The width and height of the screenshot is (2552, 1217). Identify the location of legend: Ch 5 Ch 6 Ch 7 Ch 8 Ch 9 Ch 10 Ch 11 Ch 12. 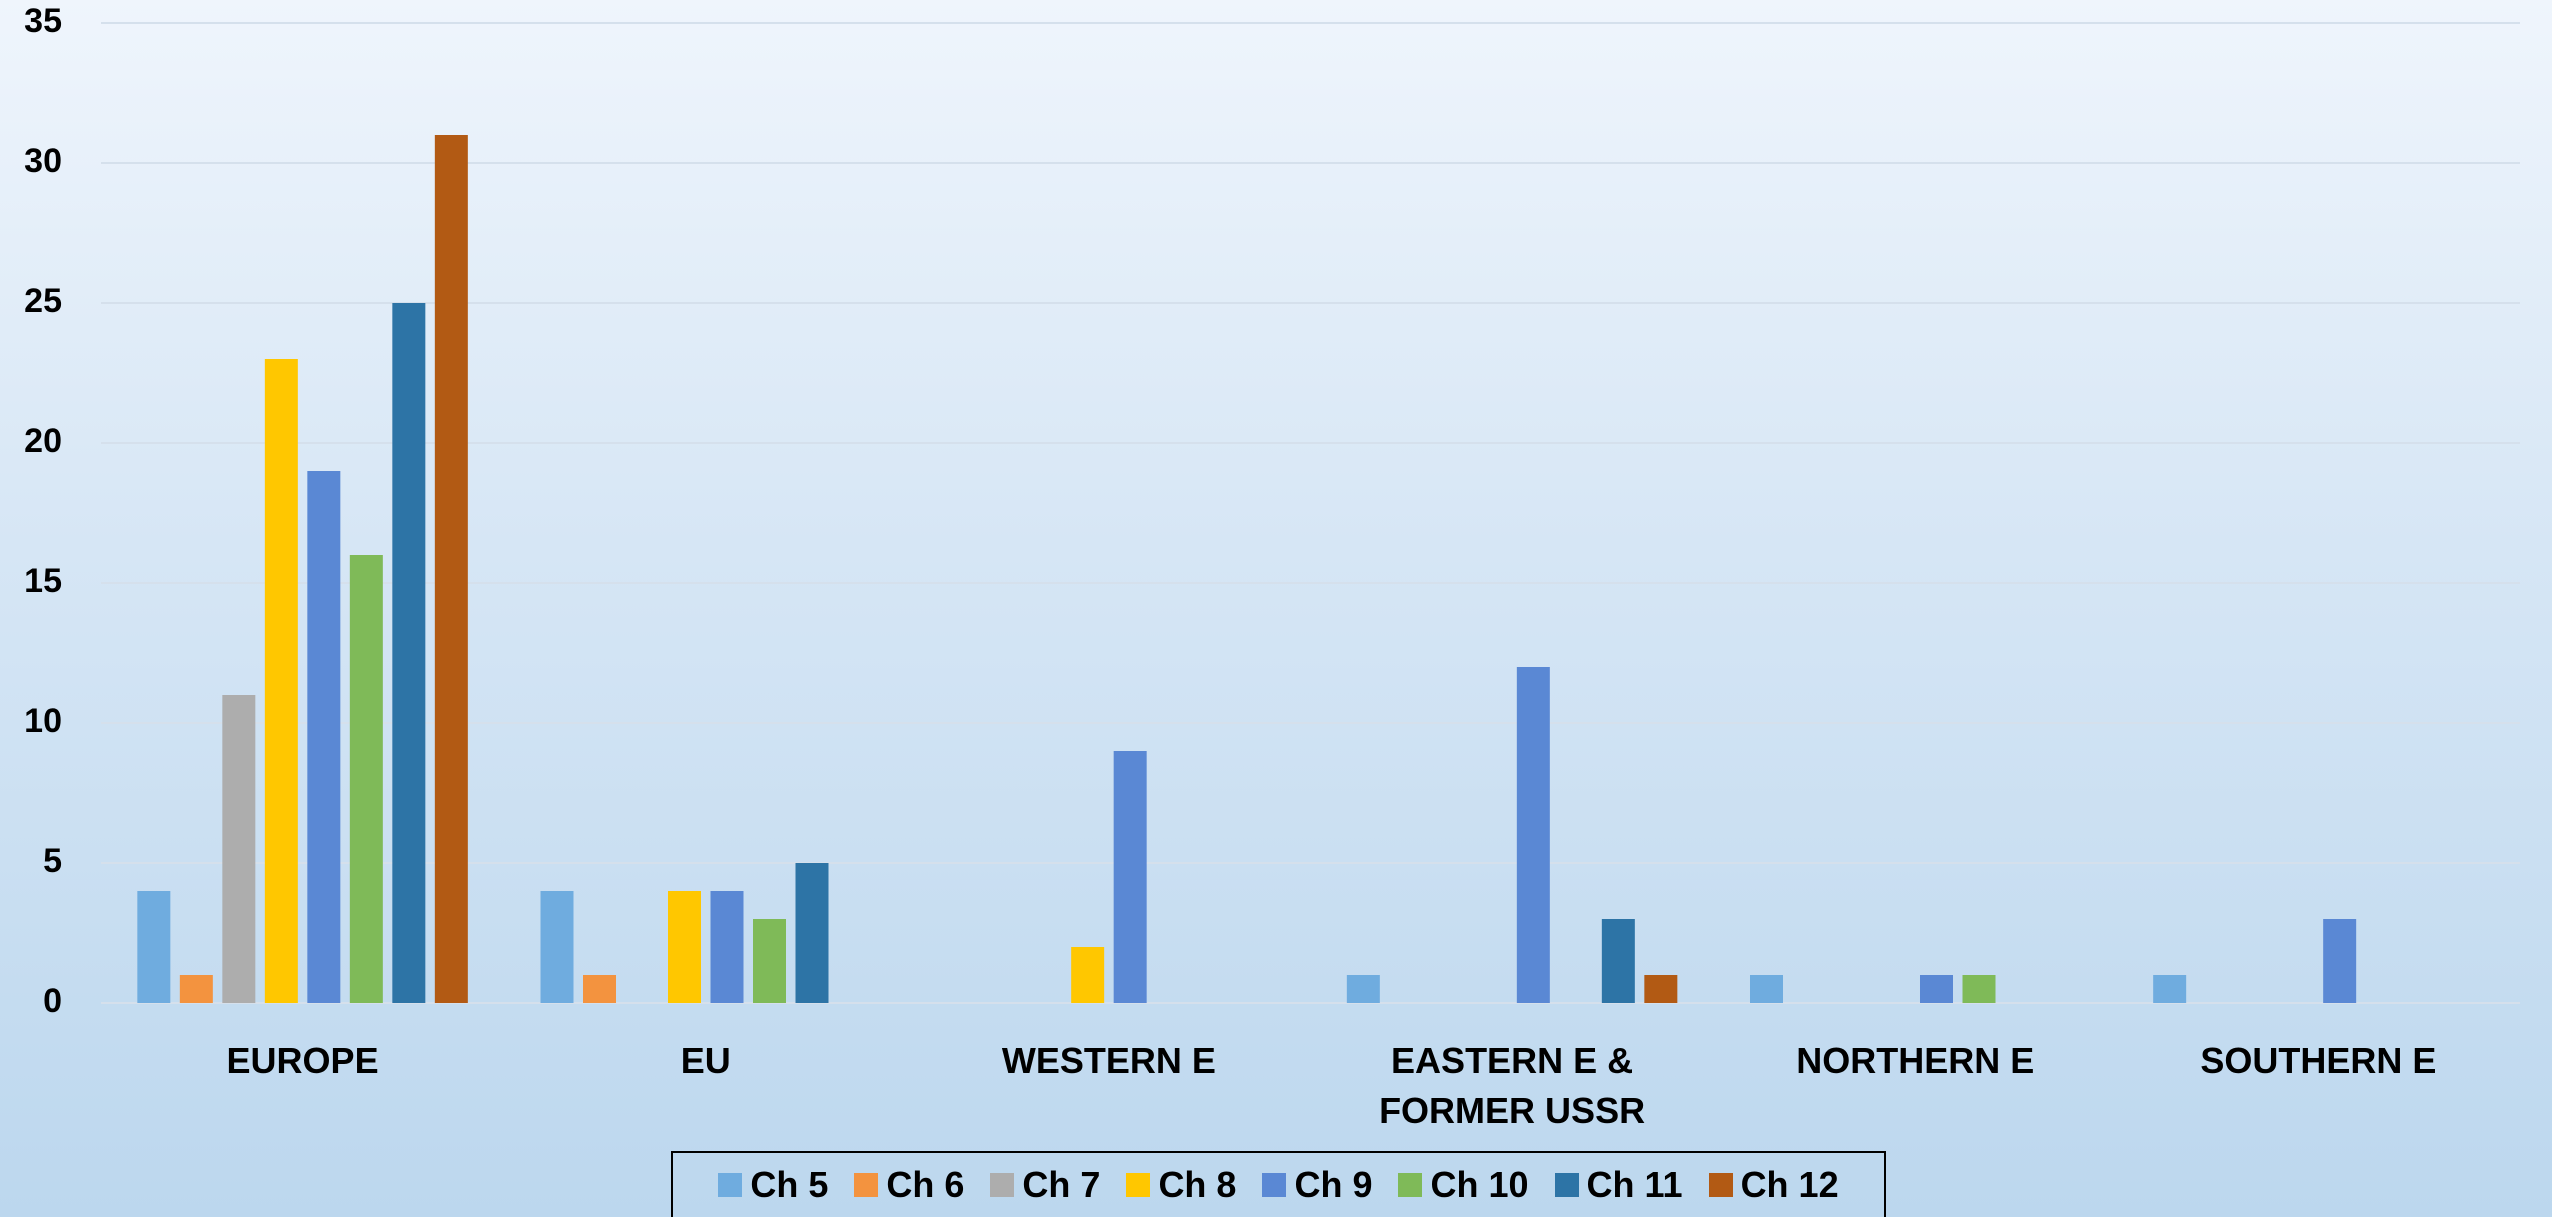
(1278, 1184).